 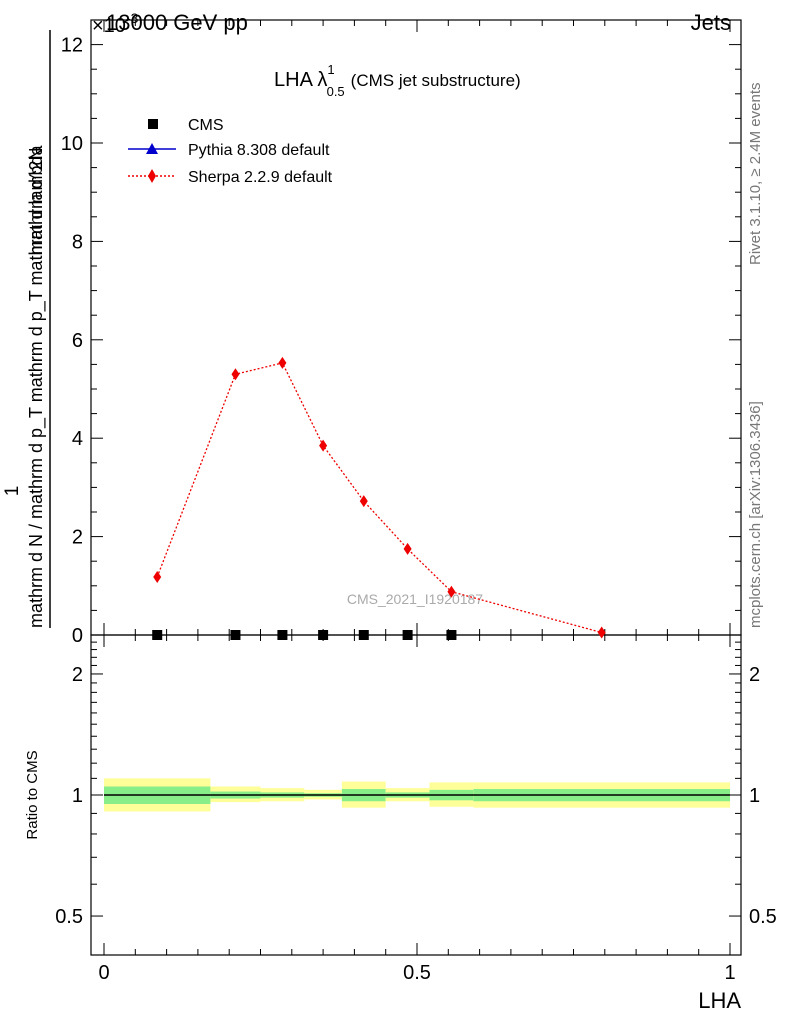 What do you see at coordinates (69, 917) in the screenshot?
I see `ratio-ytick-label-left: 0.5` at bounding box center [69, 917].